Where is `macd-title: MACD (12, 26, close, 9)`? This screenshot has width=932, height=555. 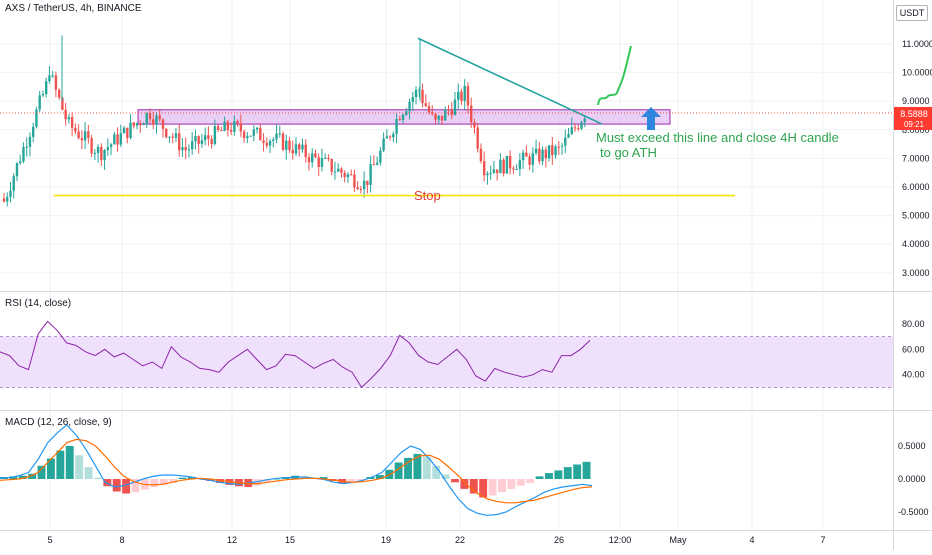 macd-title: MACD (12, 26, close, 9) is located at coordinates (58, 422).